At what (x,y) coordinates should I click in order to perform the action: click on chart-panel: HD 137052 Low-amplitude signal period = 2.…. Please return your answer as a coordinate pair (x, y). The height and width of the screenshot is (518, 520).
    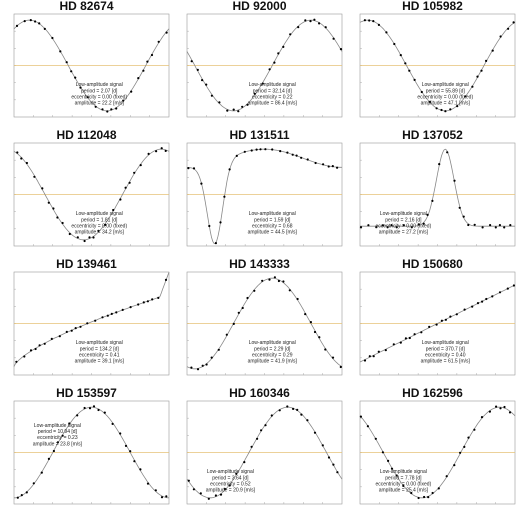
    Looking at the image, I should click on (432, 193).